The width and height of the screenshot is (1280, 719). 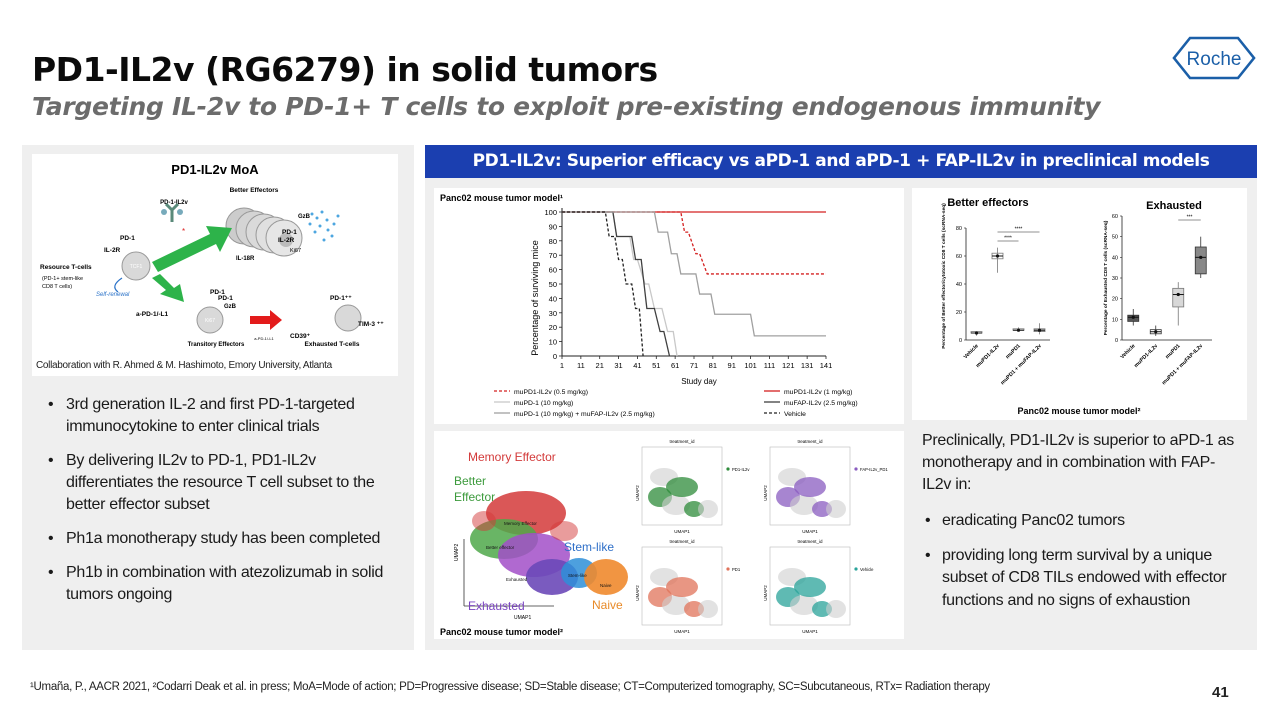 What do you see at coordinates (987, 203) in the screenshot?
I see `boxplot-title-better: Better effectors` at bounding box center [987, 203].